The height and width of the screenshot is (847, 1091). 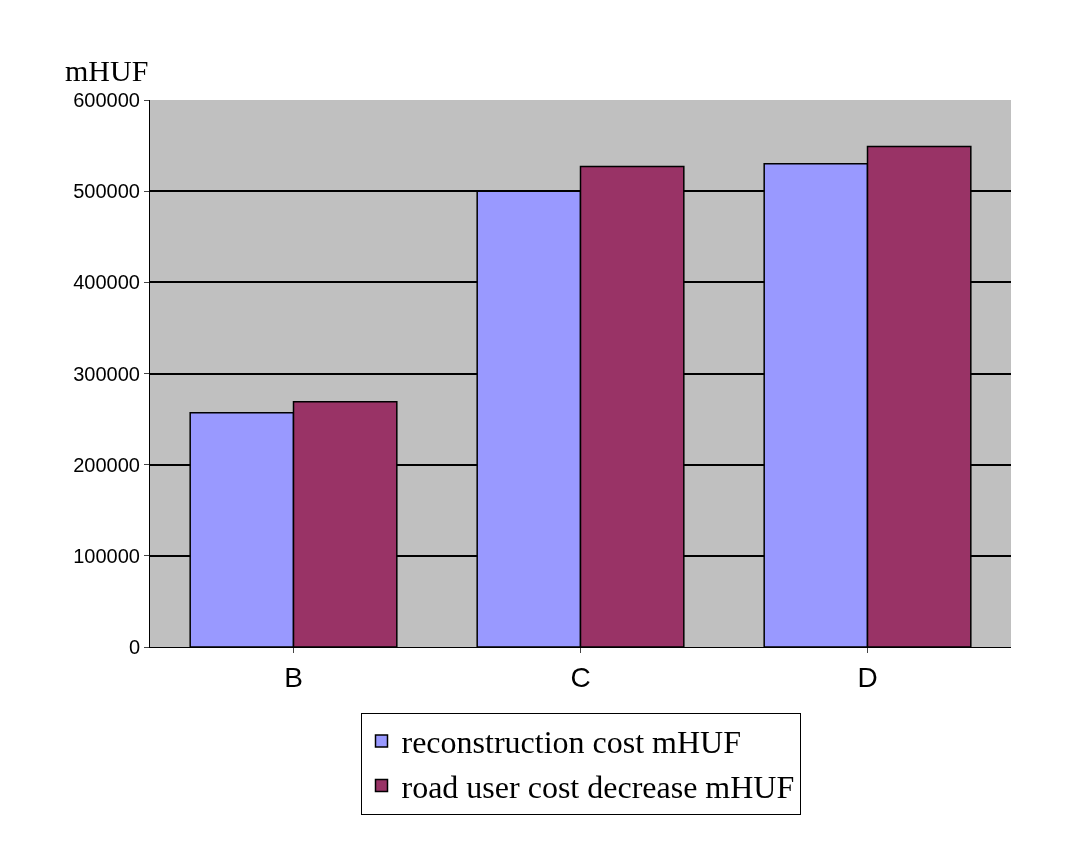 I want to click on y-tick-label: 200000, so click(x=106, y=464).